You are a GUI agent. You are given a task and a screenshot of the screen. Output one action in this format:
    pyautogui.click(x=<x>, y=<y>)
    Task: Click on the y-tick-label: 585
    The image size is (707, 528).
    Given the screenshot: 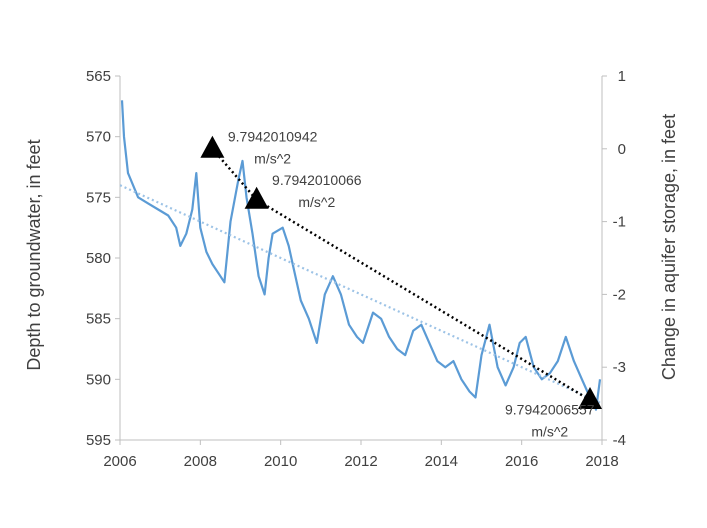 What is the action you would take?
    pyautogui.click(x=98, y=319)
    